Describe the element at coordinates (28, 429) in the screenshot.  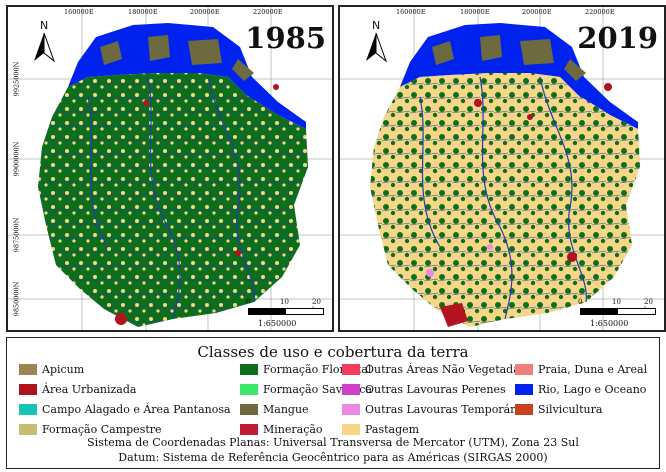
I see `swatch-grassland` at that location.